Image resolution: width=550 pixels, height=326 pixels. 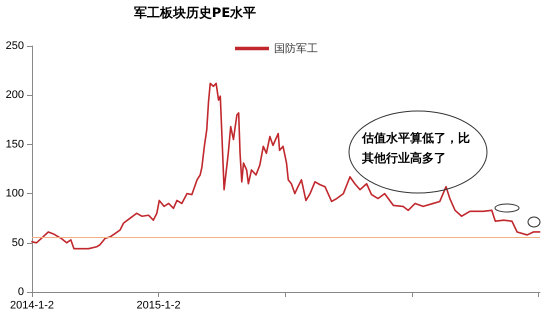 What do you see at coordinates (32, 306) in the screenshot?
I see `x-tick-label: 2014-1-2` at bounding box center [32, 306].